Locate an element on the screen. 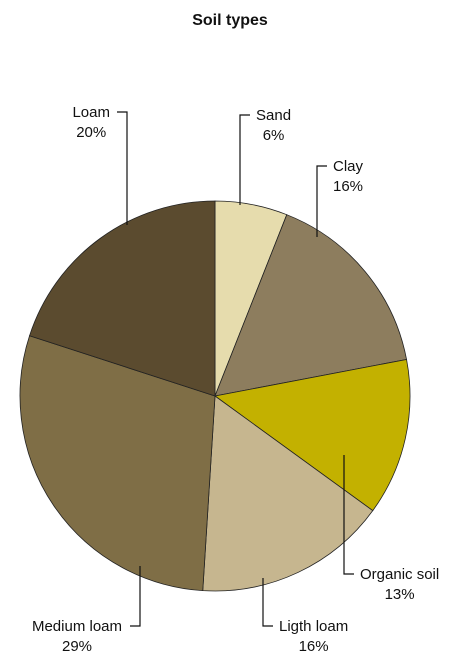 The image size is (460, 659). slice-value-label: 6% is located at coordinates (274, 135).